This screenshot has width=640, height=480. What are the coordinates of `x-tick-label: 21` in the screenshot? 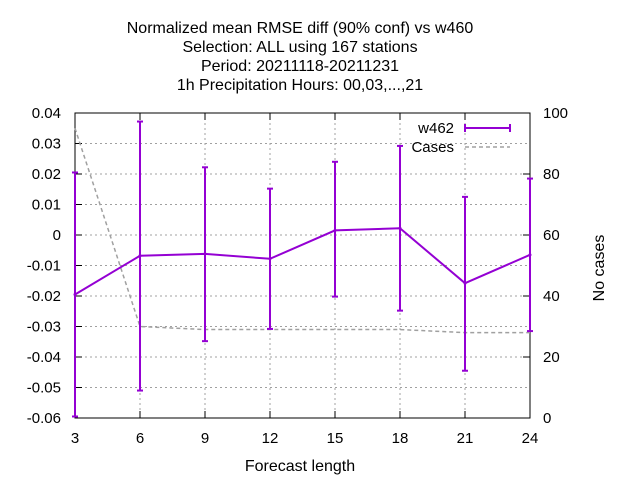 It's located at (465, 438).